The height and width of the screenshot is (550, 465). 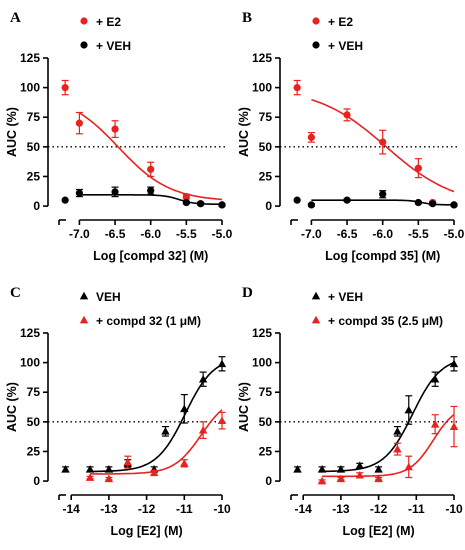 I want to click on x-tick-label: -13, so click(x=109, y=509).